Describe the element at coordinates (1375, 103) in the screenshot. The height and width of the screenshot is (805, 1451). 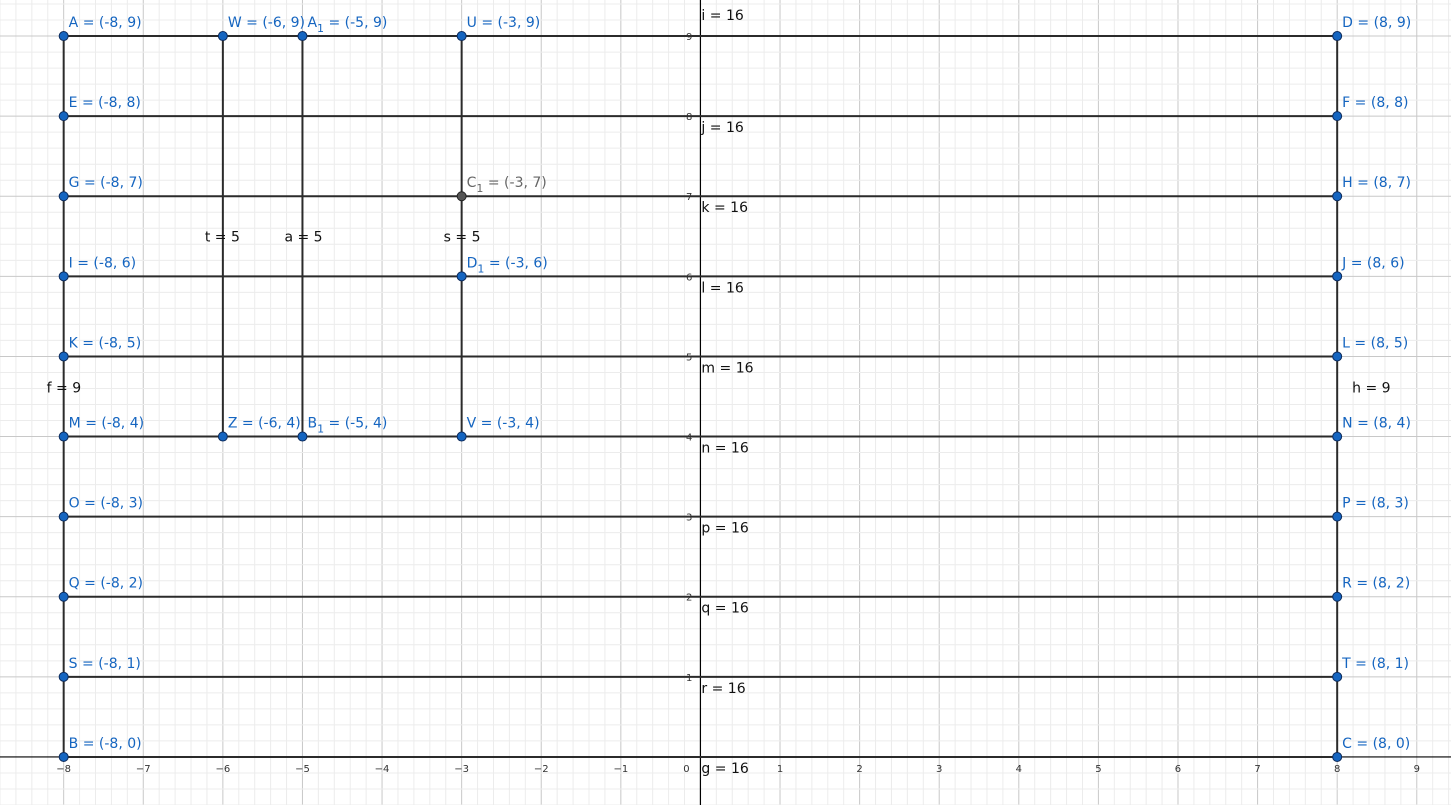
I see `point-label: F = (8, 8)` at that location.